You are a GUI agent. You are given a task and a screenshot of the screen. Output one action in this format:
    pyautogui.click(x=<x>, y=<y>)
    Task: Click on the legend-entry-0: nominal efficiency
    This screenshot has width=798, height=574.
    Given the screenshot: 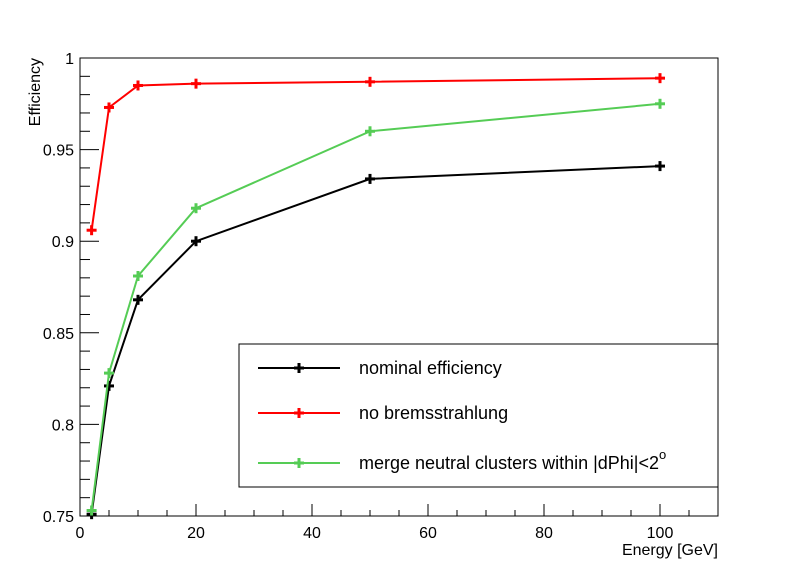 What is the action you would take?
    pyautogui.click(x=380, y=368)
    